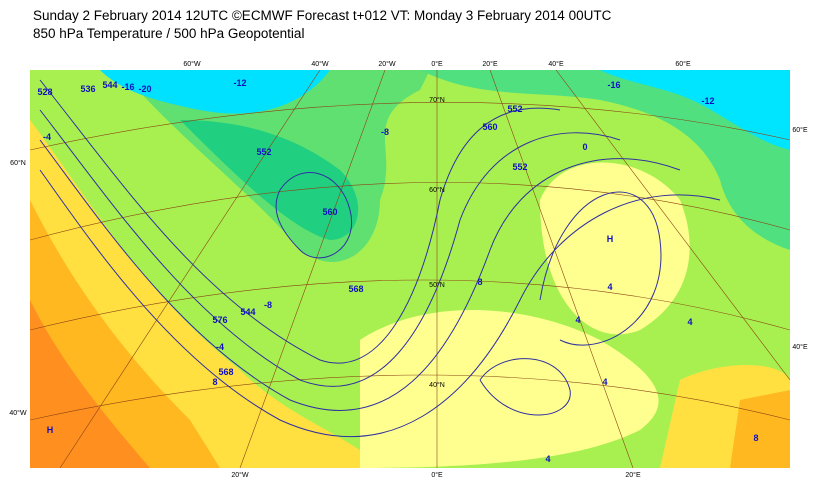  I want to click on grid-label: 40°N, so click(437, 385).